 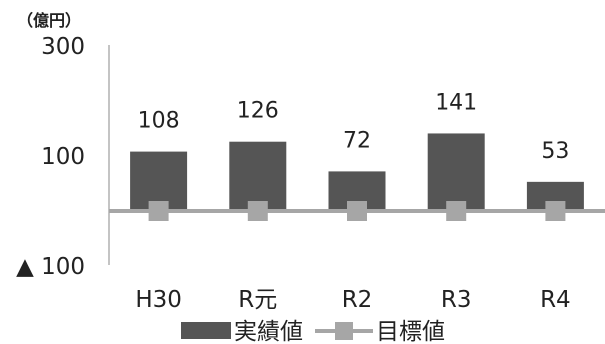 I want to click on legend: 実績値 目標値, so click(x=313, y=331).